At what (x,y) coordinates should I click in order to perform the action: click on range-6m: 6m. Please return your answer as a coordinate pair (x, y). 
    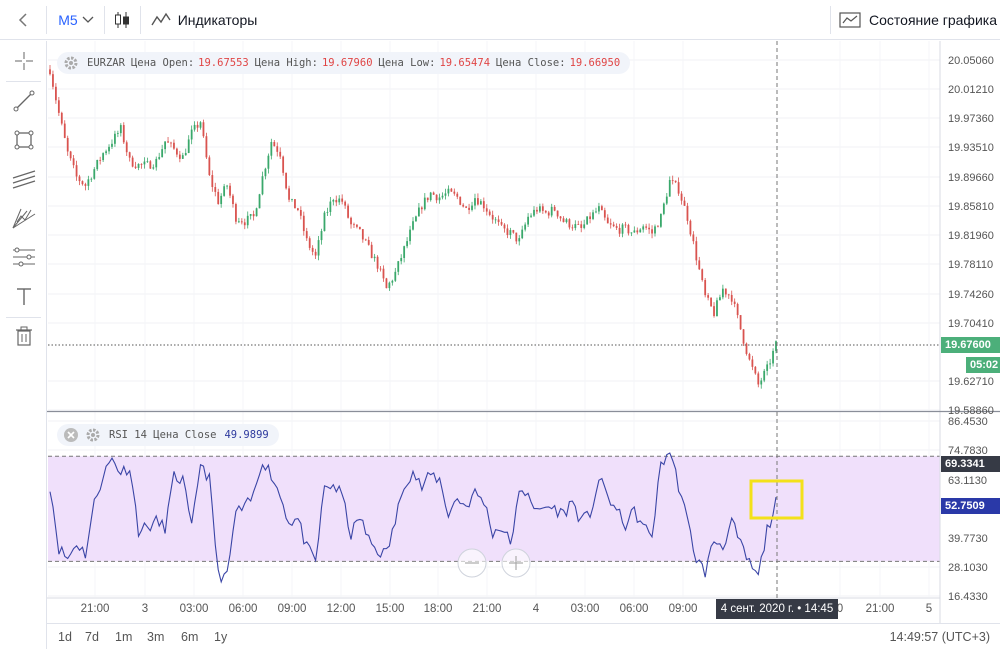
    Looking at the image, I should click on (190, 637).